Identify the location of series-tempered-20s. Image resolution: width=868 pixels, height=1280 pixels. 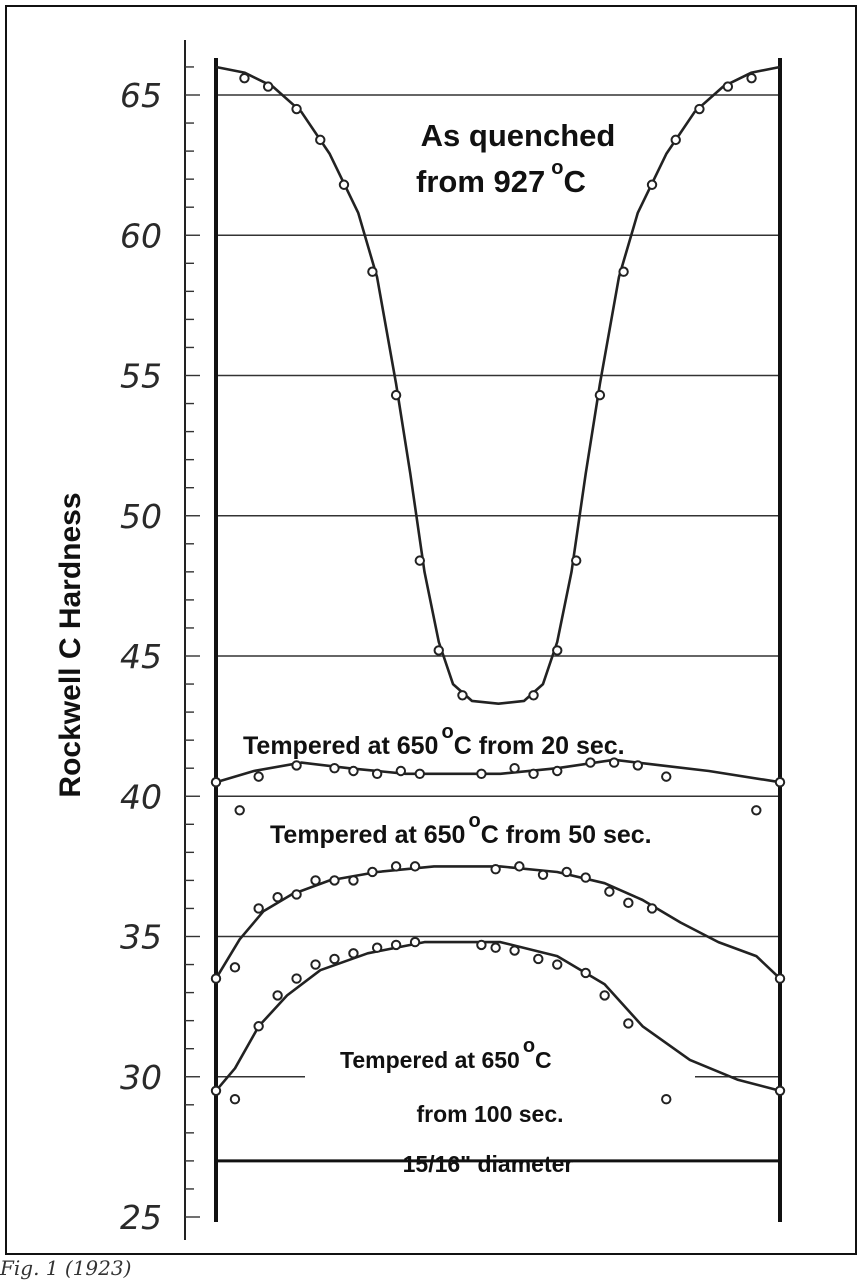
(498, 772).